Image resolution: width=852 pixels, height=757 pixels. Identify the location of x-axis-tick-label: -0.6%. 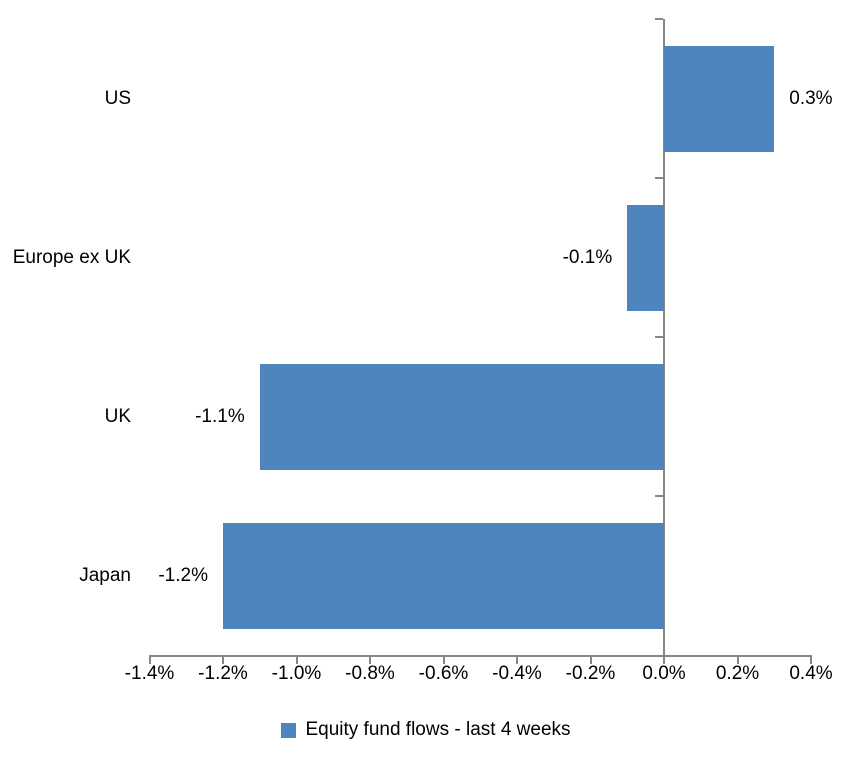
(443, 673).